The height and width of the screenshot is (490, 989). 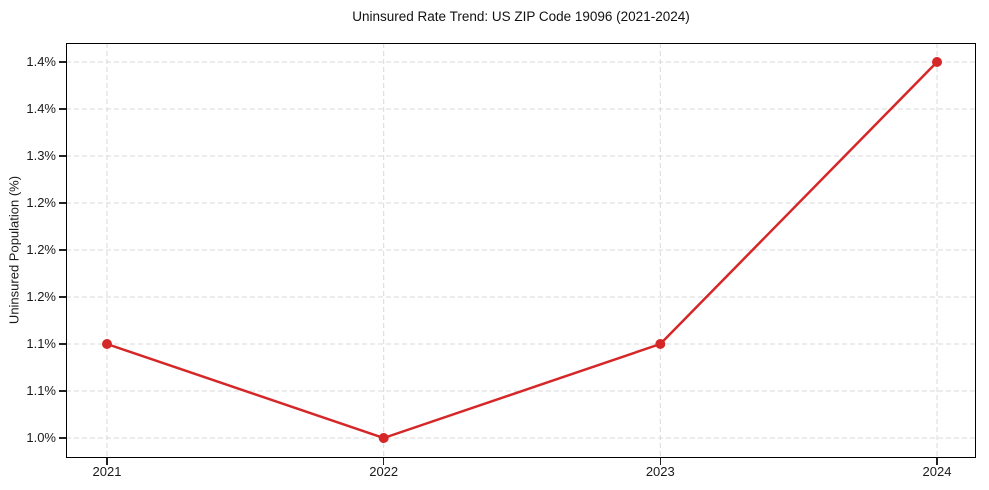 I want to click on x-tick-label: 2024, so click(x=937, y=471).